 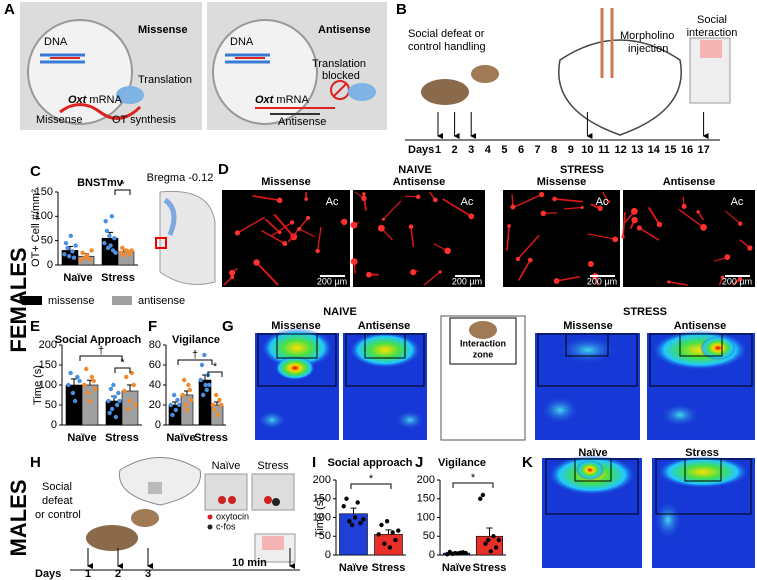 What do you see at coordinates (712, 20) in the screenshot?
I see `step-text: Social` at bounding box center [712, 20].